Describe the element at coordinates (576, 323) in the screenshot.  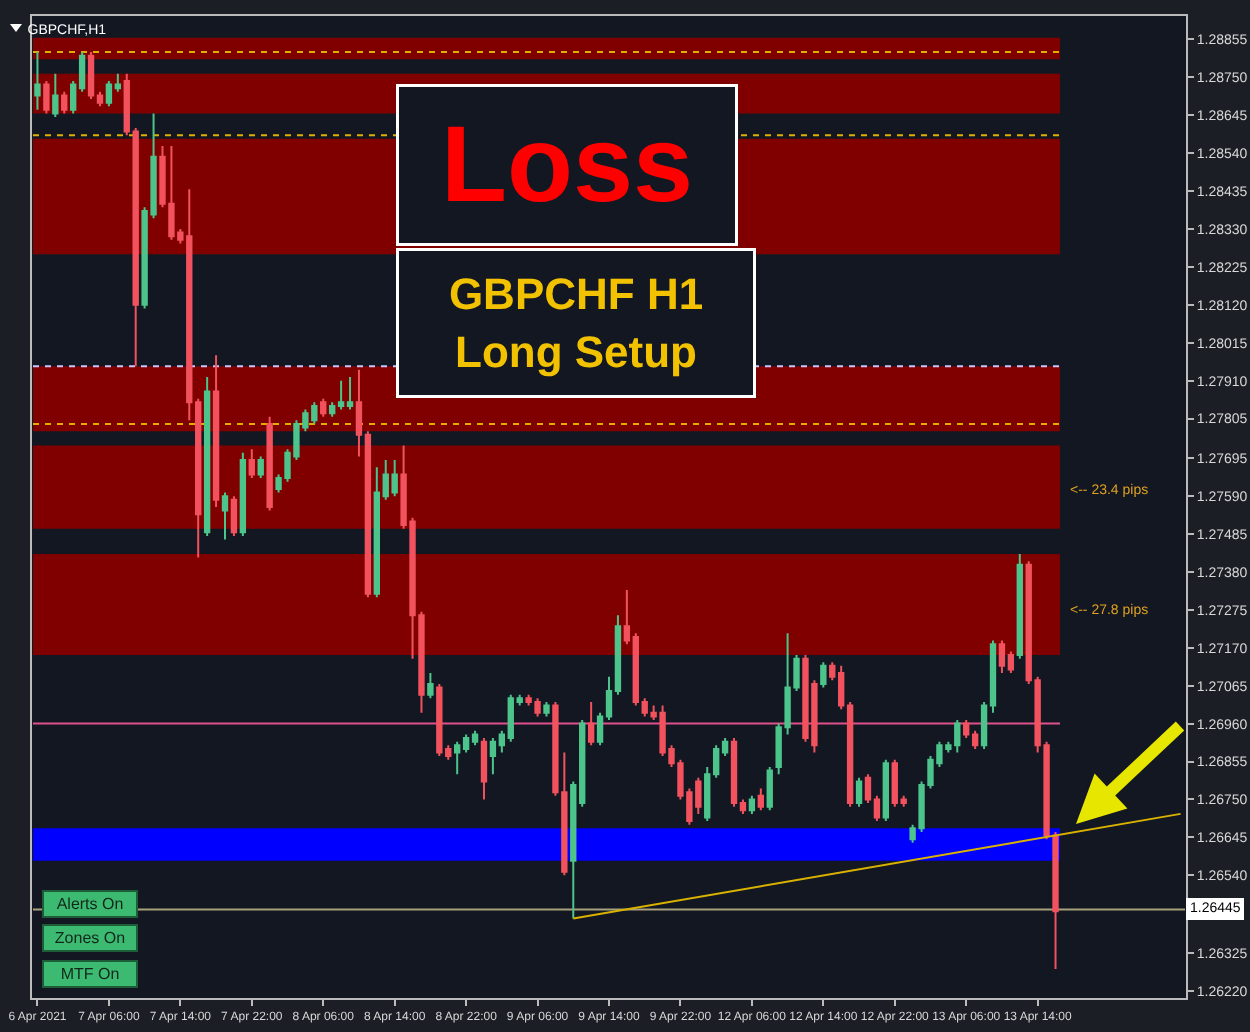
I see `annotation: GBPCHF H1 Long Setup` at that location.